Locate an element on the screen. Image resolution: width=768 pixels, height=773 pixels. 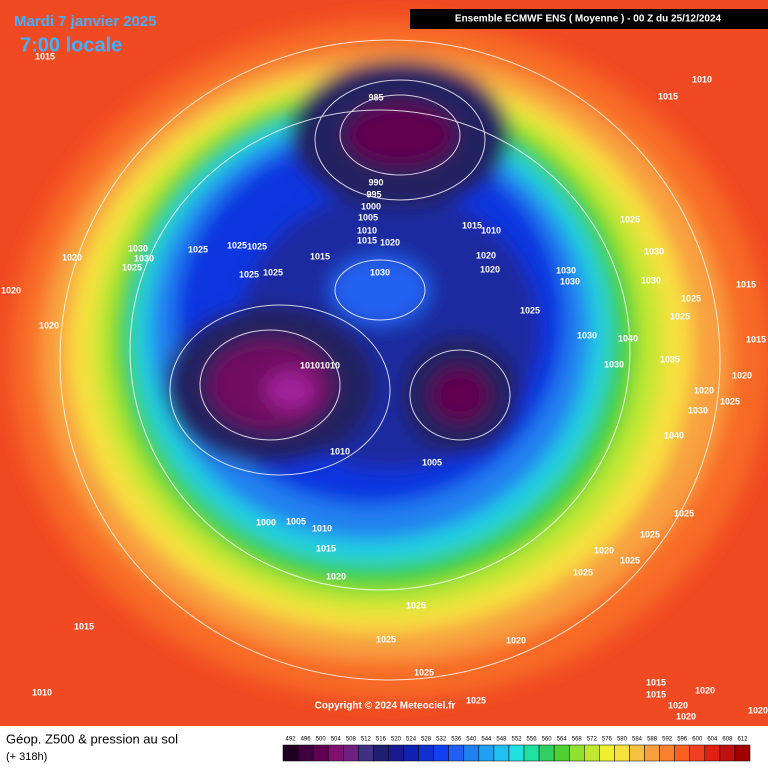
isobar-label: 995 is located at coordinates (373, 194).